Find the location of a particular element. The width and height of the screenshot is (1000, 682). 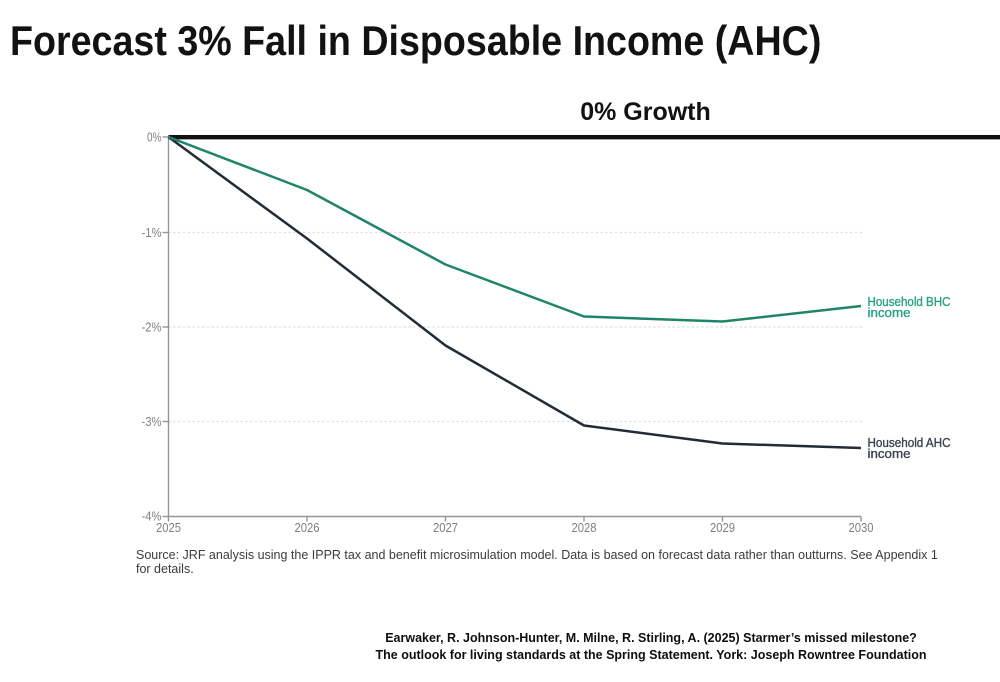

svg-text: -4% is located at coordinates (152, 516).